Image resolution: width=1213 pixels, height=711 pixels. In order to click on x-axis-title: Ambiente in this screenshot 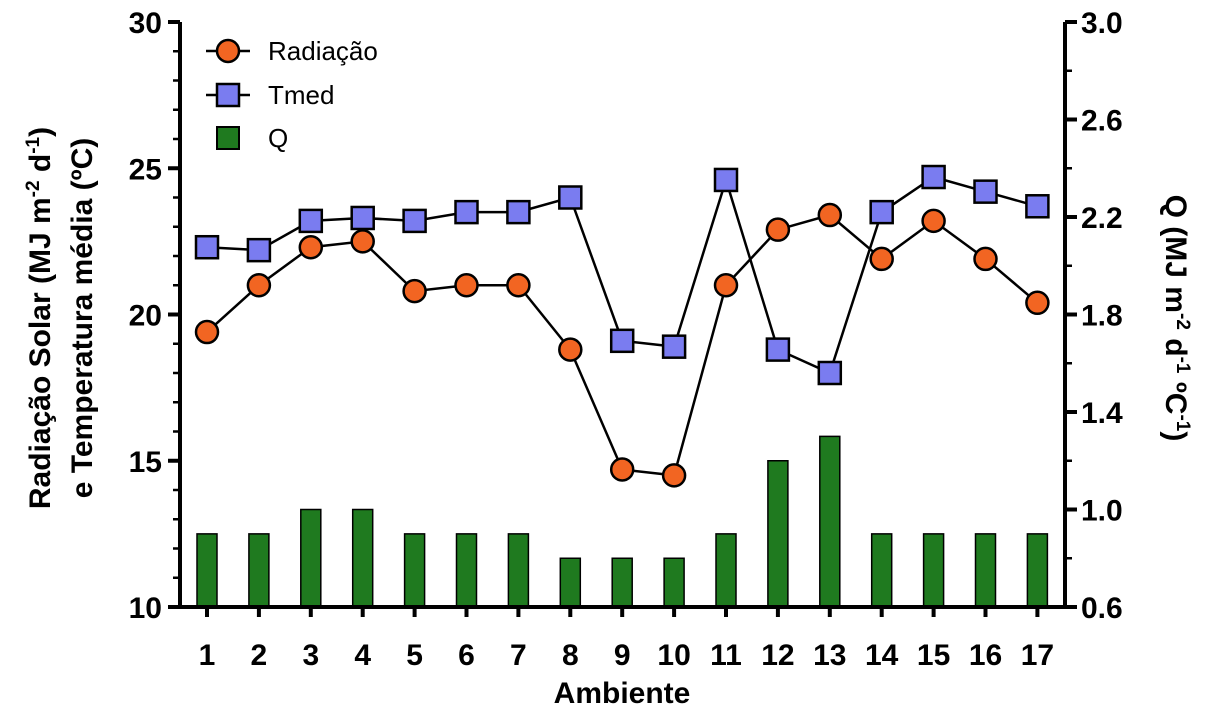, I will do `click(622, 693)`.